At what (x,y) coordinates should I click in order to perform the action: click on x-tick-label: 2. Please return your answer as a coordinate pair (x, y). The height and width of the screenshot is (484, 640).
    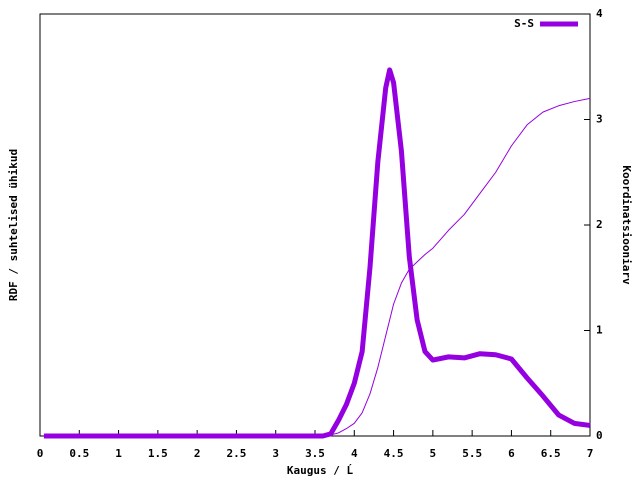
    Looking at the image, I should click on (197, 453).